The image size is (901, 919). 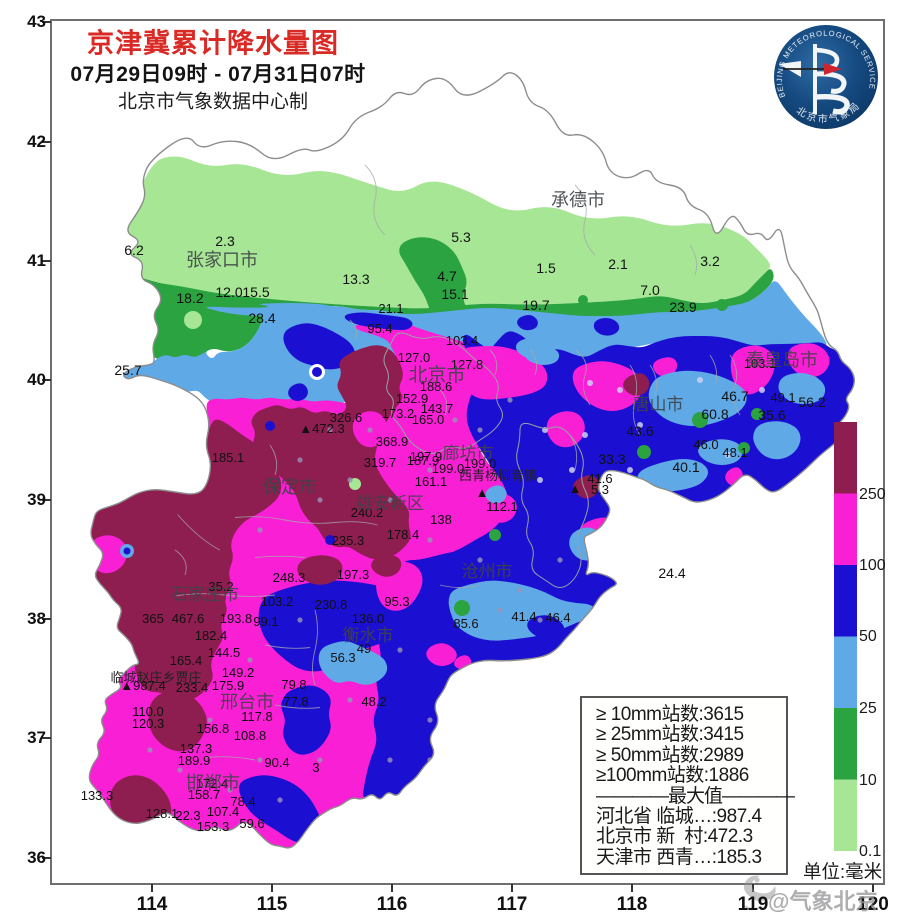 What do you see at coordinates (403, 534) in the screenshot?
I see `svg-text: 178.4` at bounding box center [403, 534].